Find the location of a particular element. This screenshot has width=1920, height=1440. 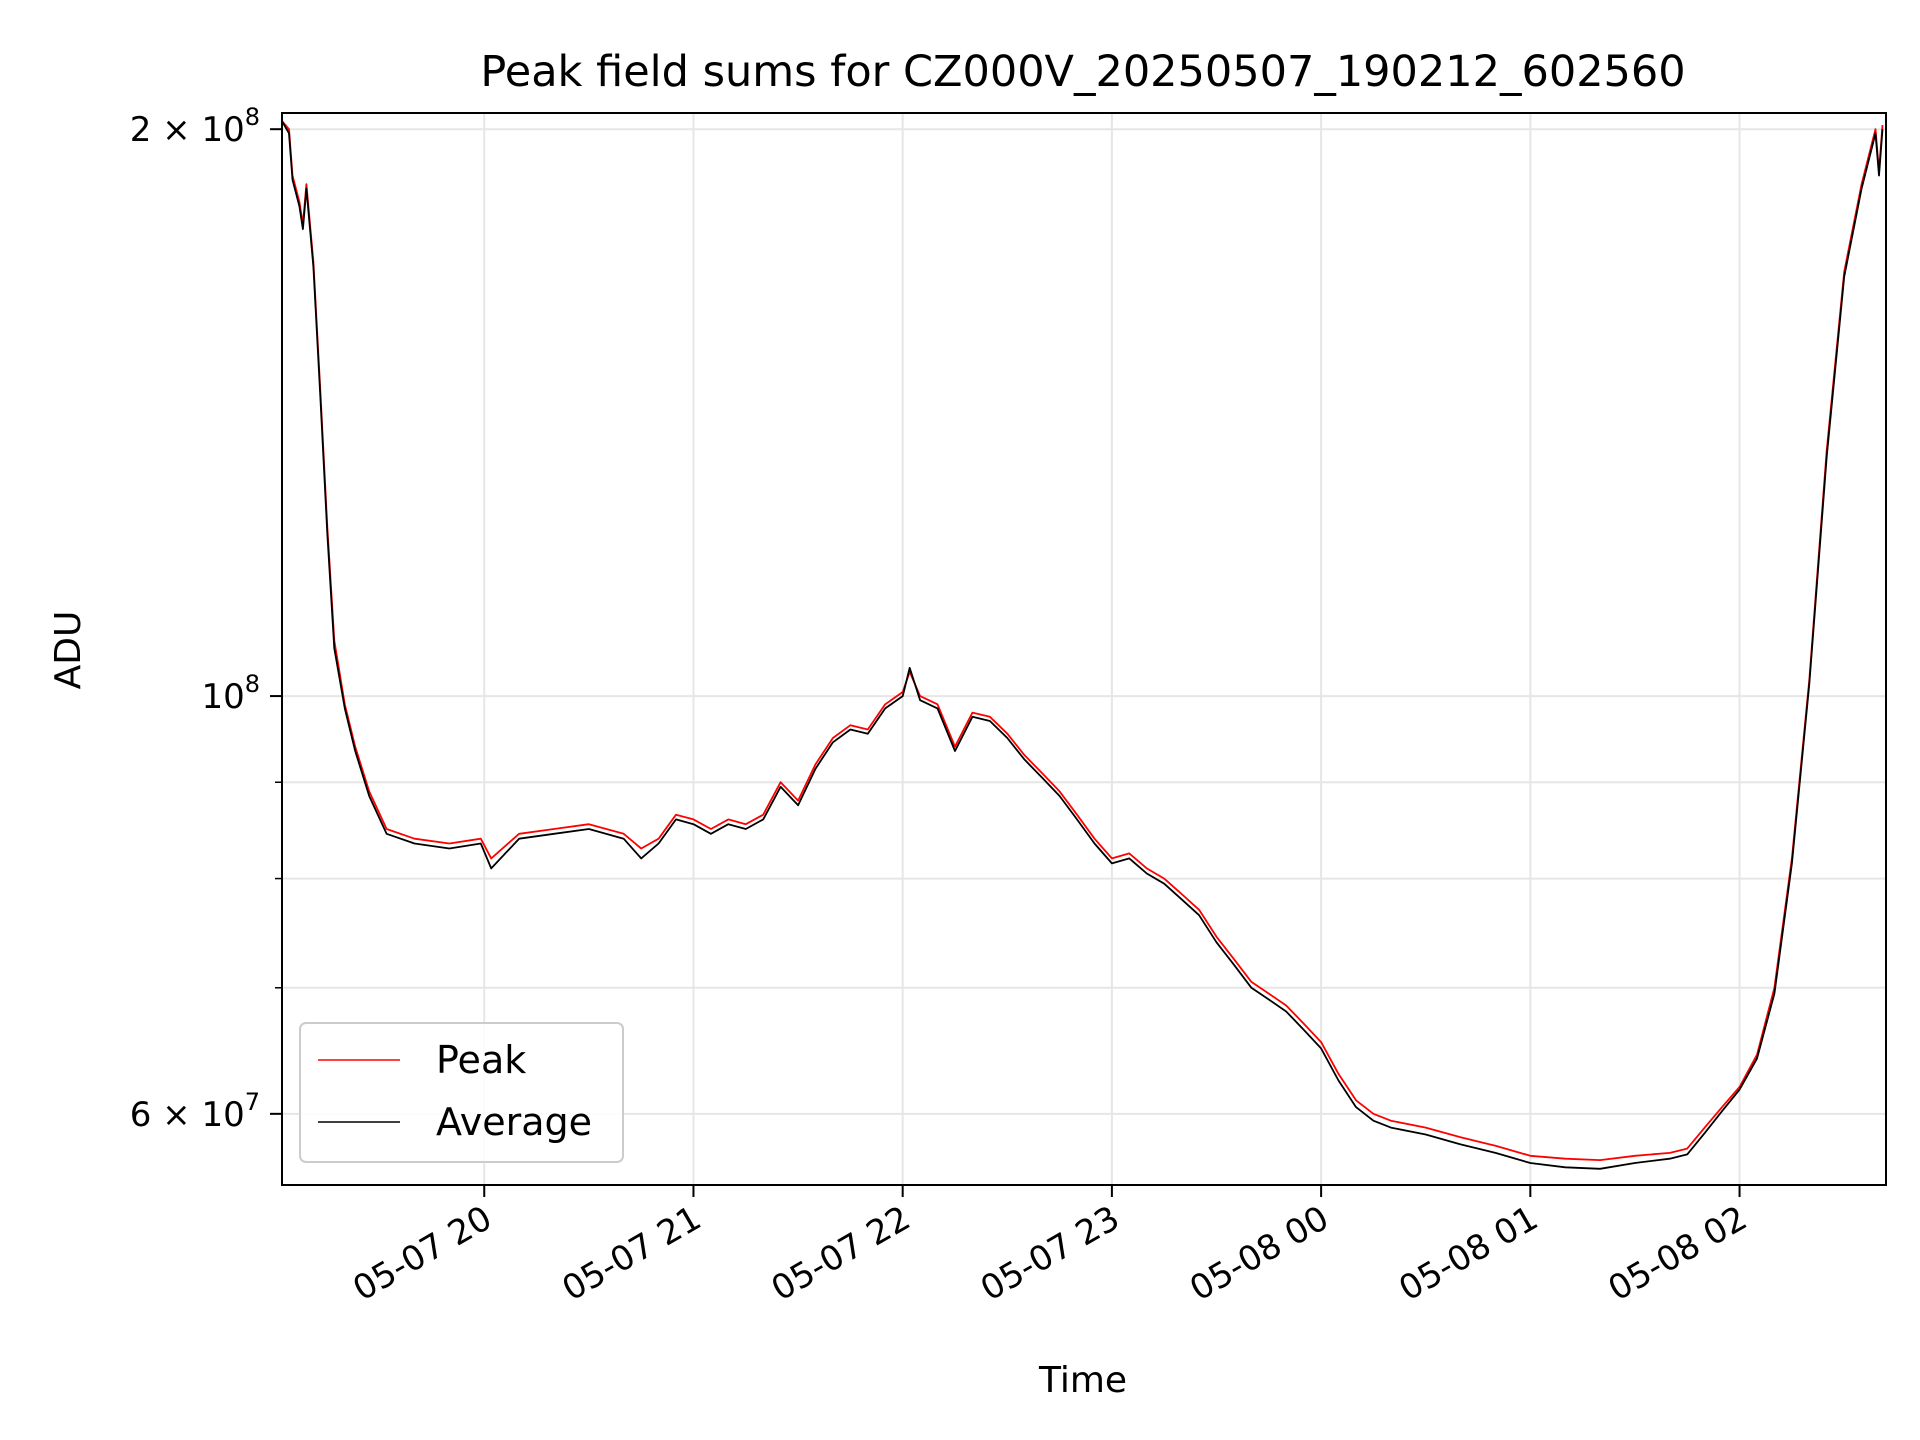

y-axis: 2 × 108 108 6 × 107 is located at coordinates (206, 619).